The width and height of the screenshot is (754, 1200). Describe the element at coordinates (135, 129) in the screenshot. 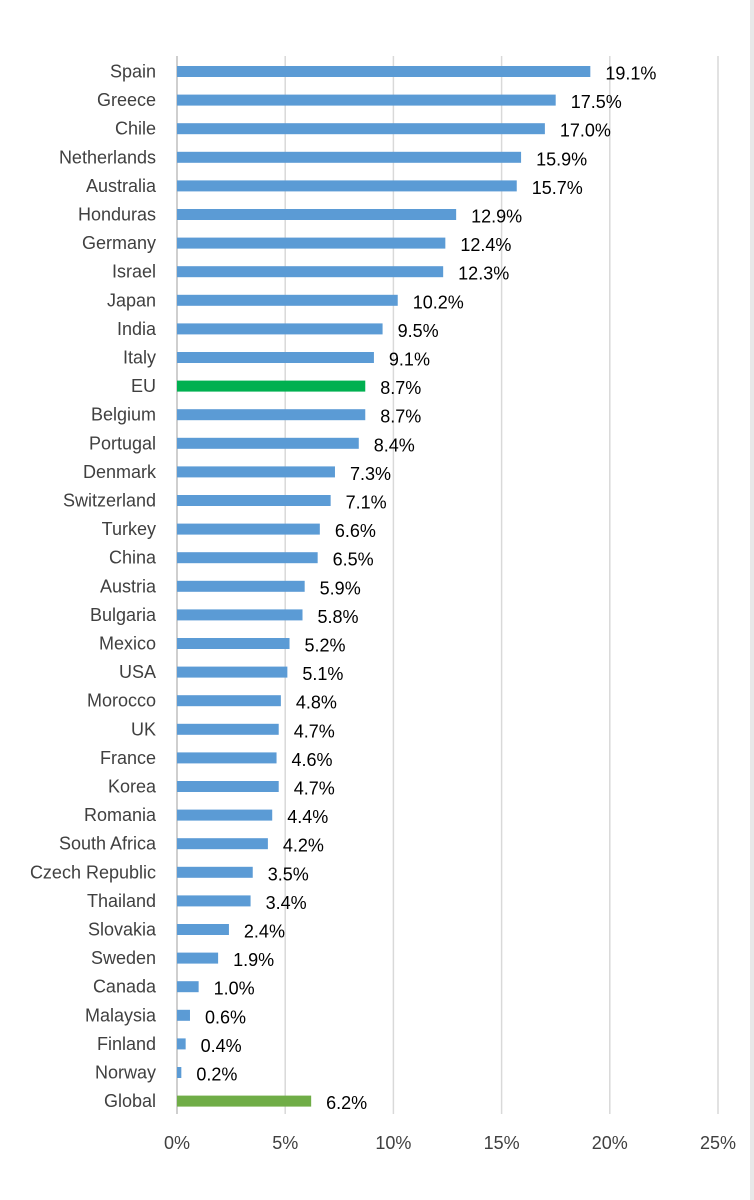

I see `category-label-chile: Chile` at that location.